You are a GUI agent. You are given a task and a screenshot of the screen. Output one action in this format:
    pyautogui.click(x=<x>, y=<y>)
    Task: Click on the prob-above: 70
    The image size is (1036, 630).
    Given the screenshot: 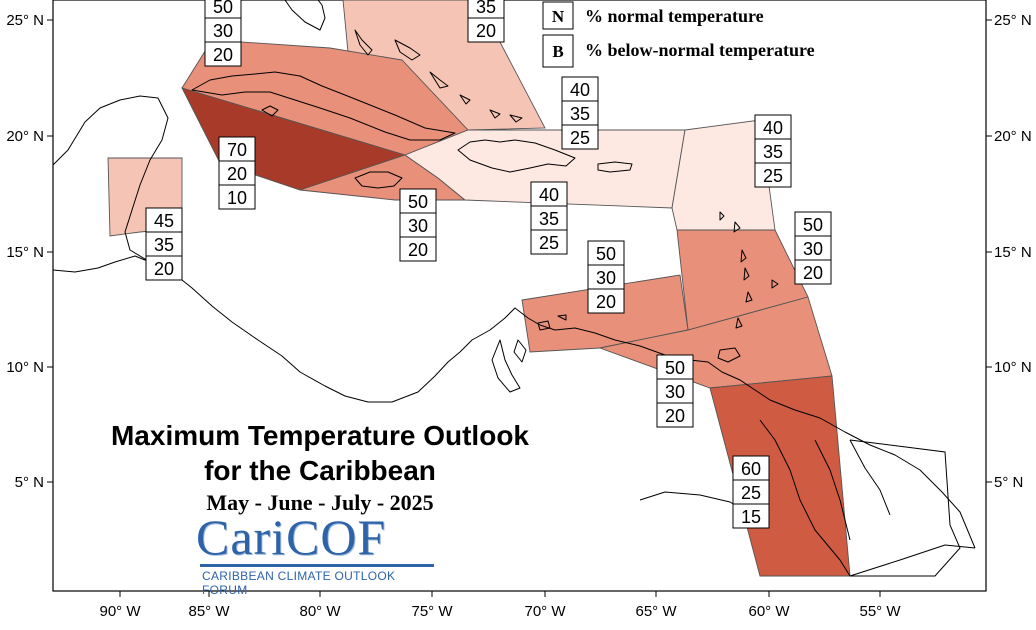 What is the action you would take?
    pyautogui.click(x=237, y=150)
    